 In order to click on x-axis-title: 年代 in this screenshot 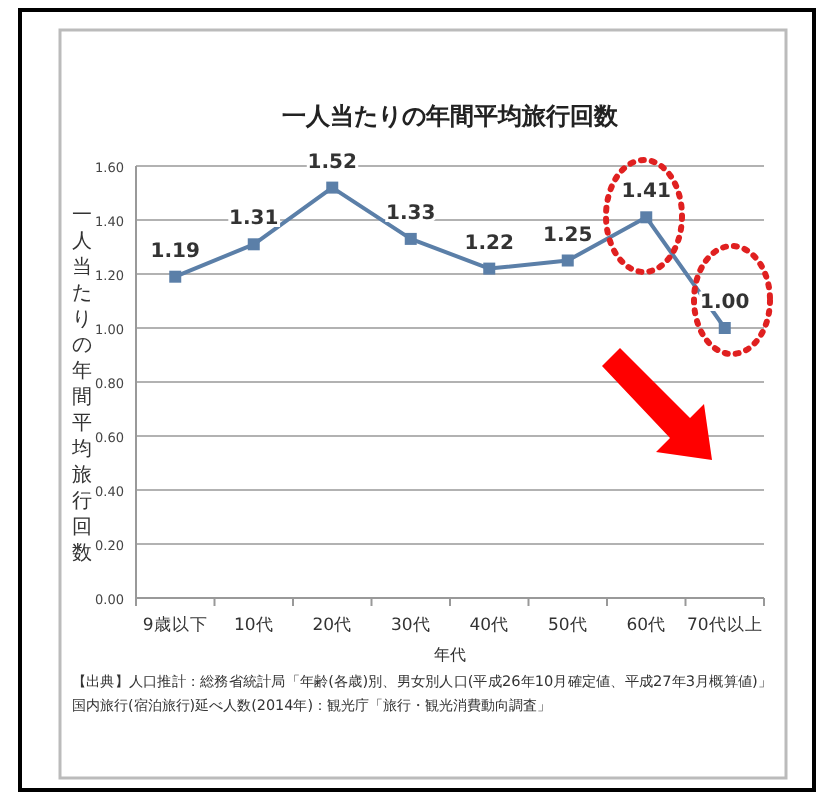, I will do `click(450, 655)`.